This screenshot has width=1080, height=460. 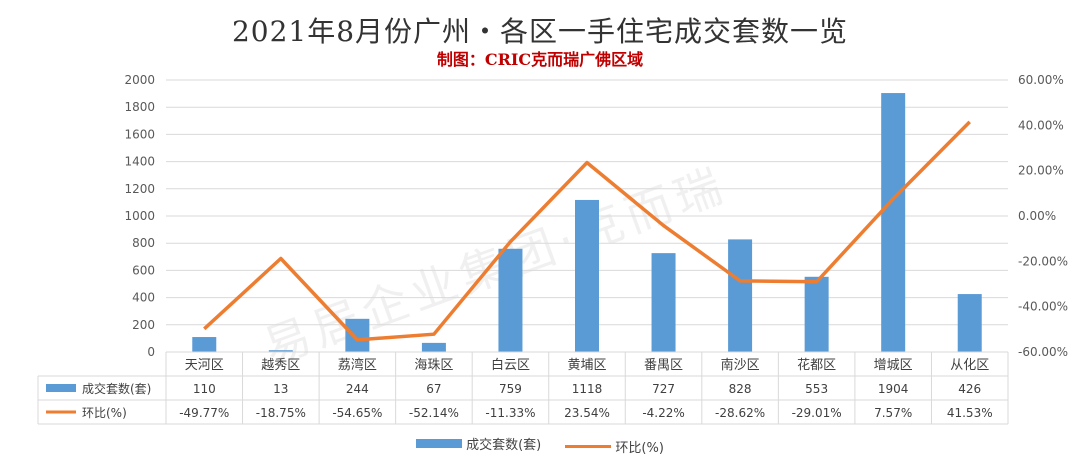 What do you see at coordinates (969, 365) in the screenshot?
I see `x-tick-label: 从化区` at bounding box center [969, 365].